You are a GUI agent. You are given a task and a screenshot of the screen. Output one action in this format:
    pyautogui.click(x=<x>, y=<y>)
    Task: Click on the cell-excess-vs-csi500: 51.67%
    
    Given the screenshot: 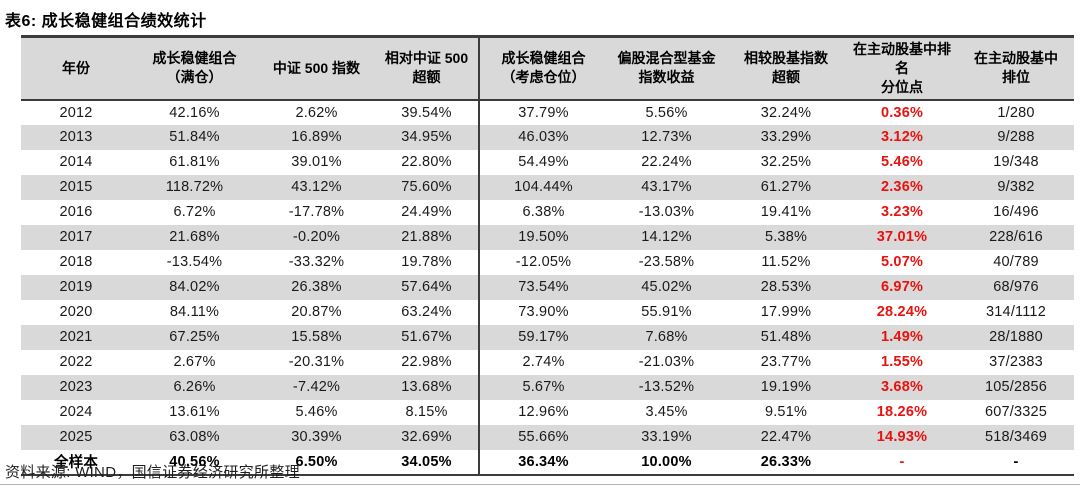 What is the action you would take?
    pyautogui.click(x=427, y=337)
    